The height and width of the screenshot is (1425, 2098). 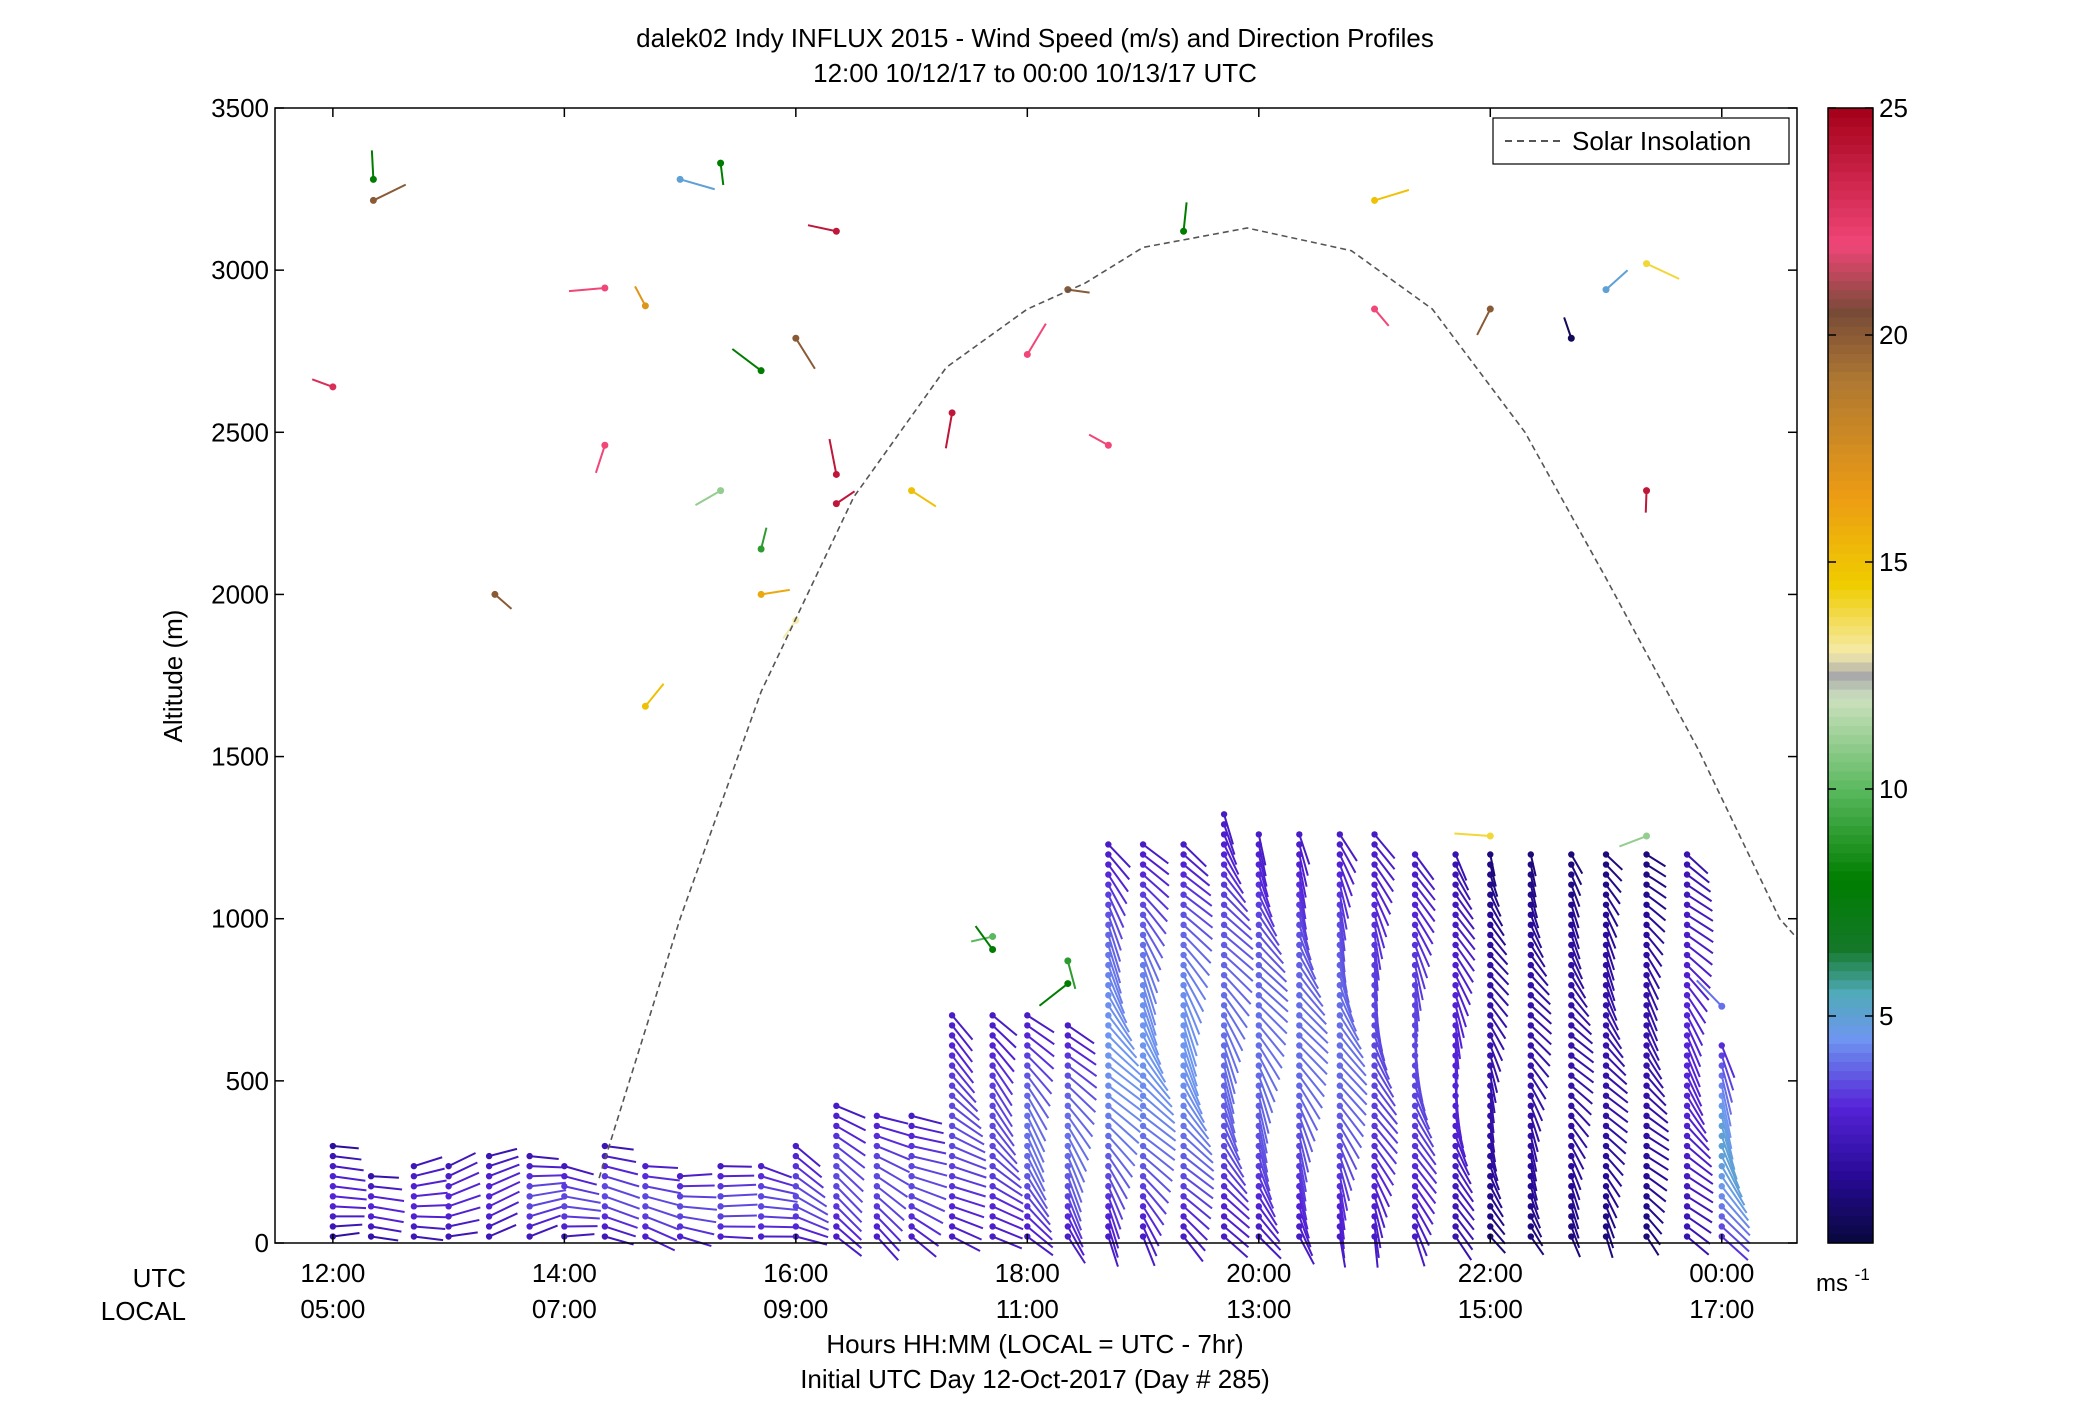 I want to click on scatter-barb-line, so click(x=1098, y=440).